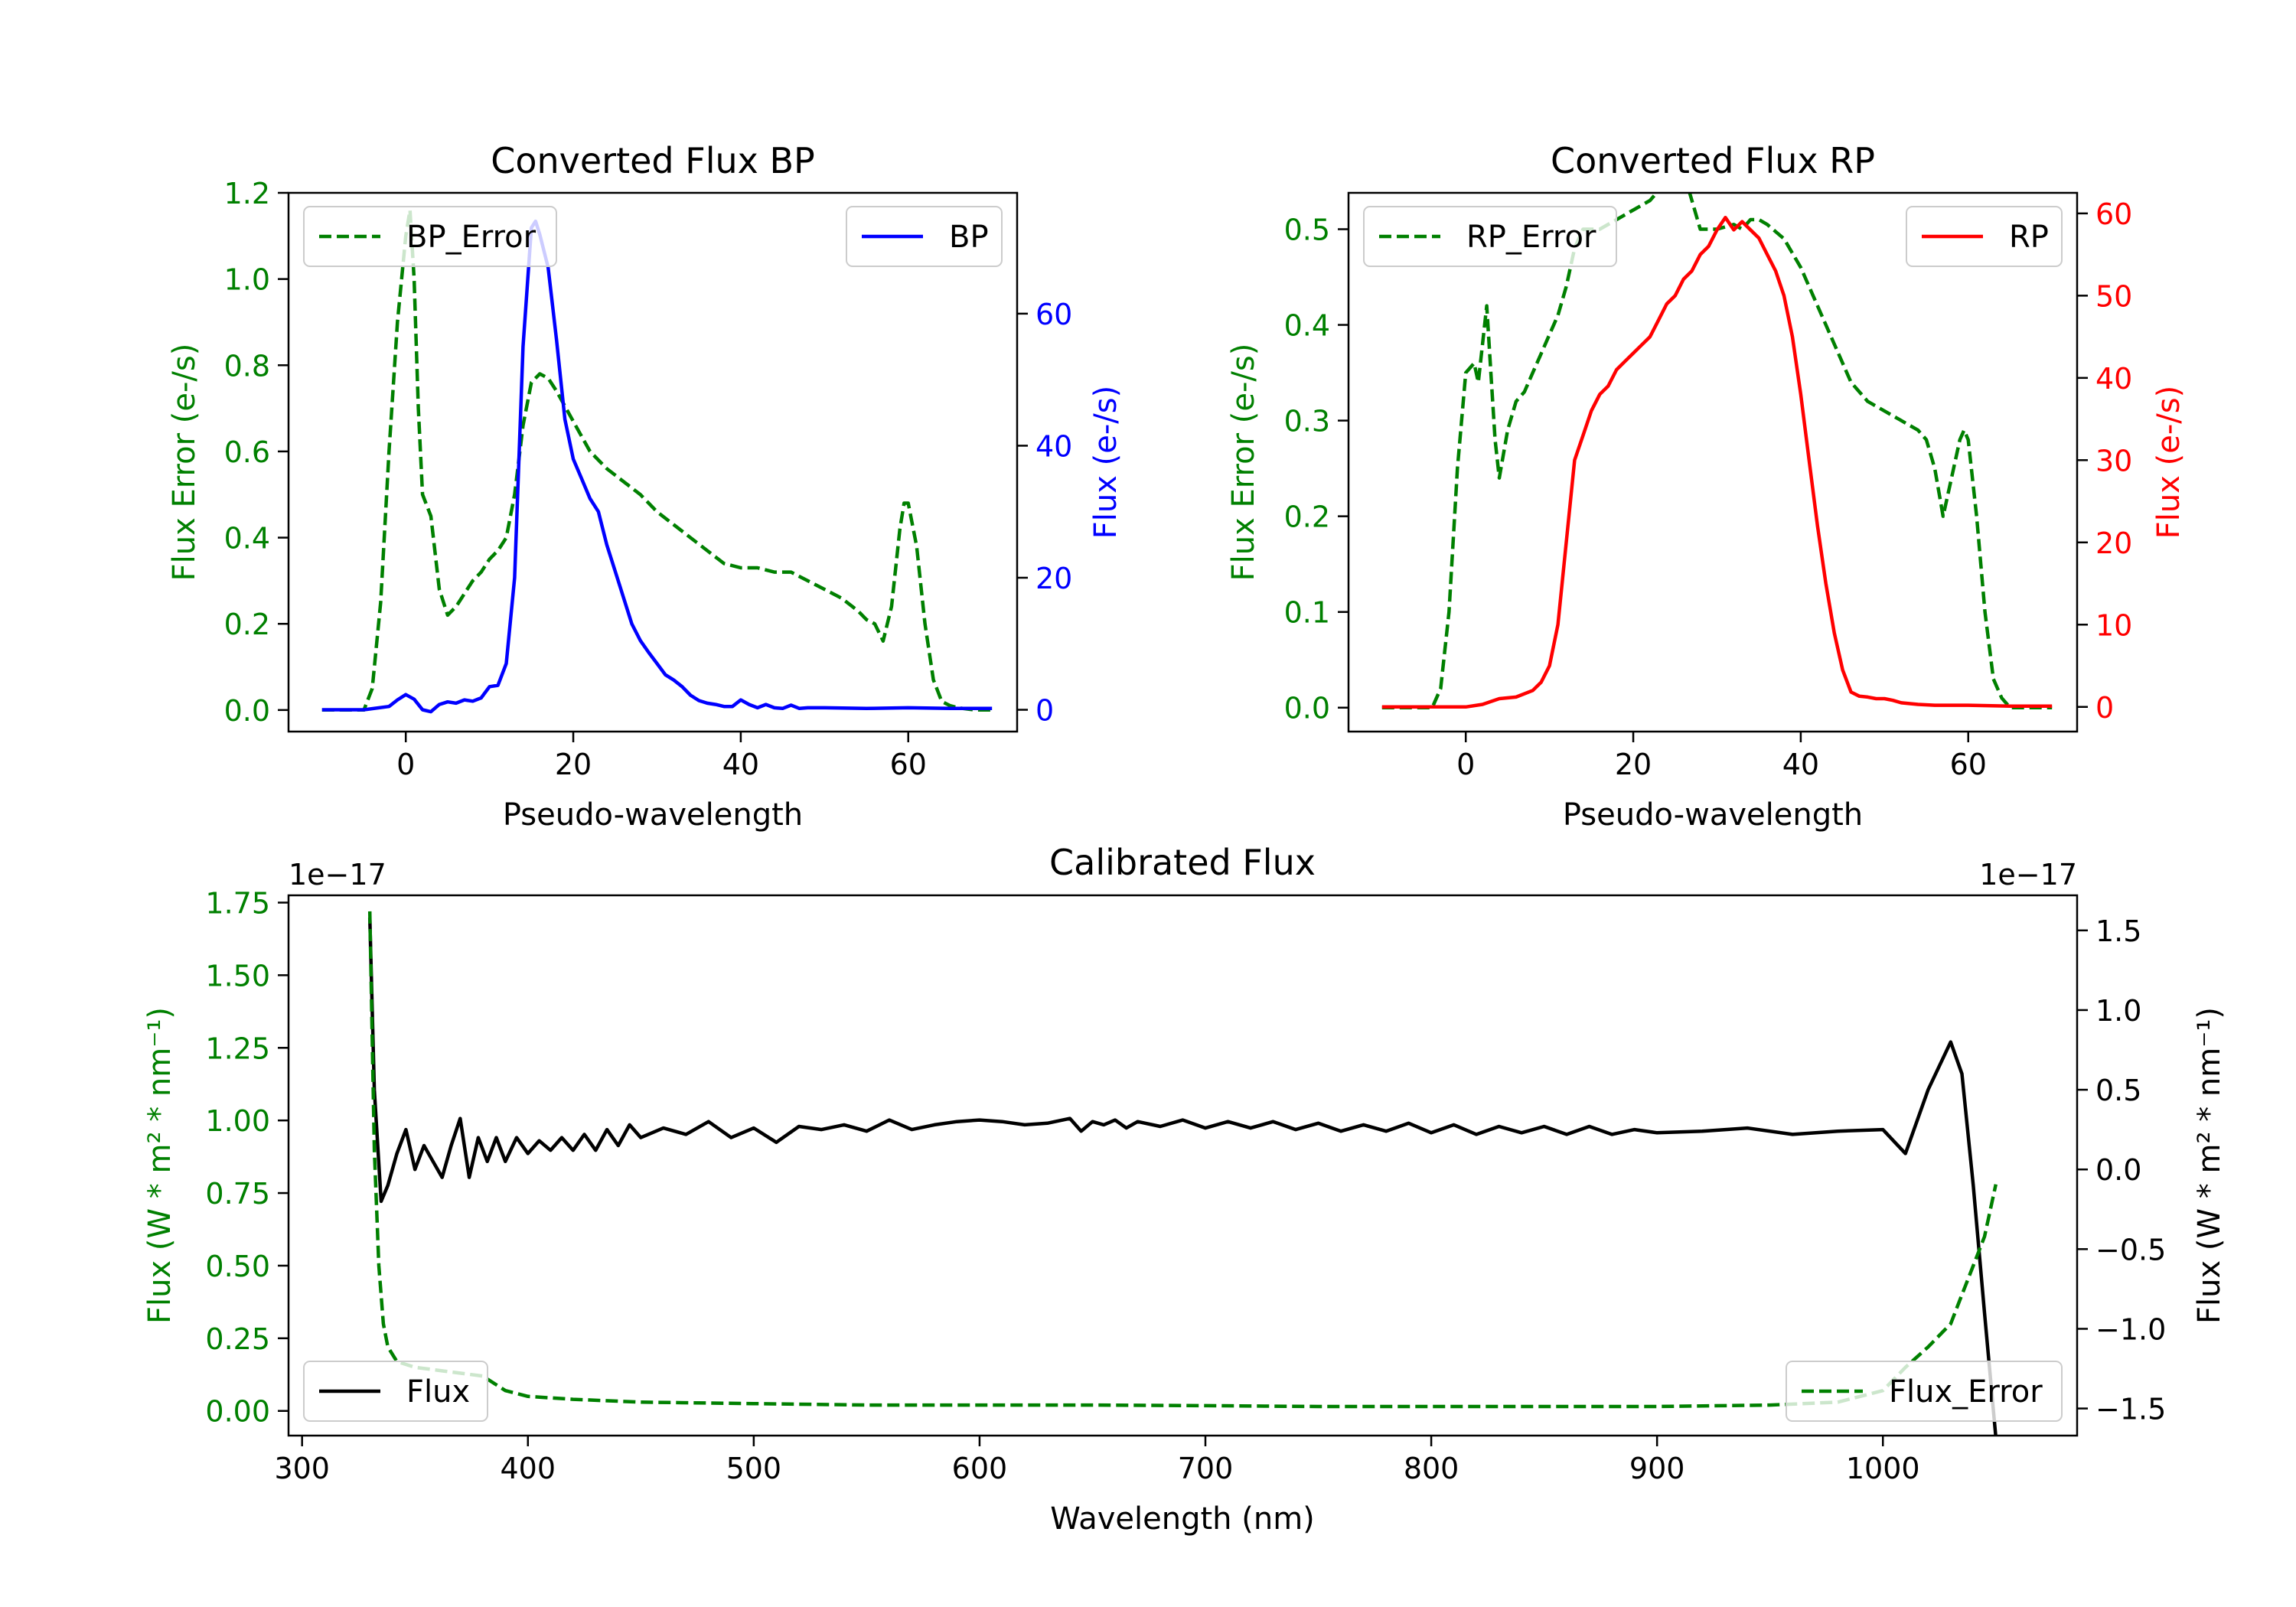 Image resolution: width=2296 pixels, height=1607 pixels. Describe the element at coordinates (237, 1266) in the screenshot. I see `y-tick-label: 0.50` at that location.